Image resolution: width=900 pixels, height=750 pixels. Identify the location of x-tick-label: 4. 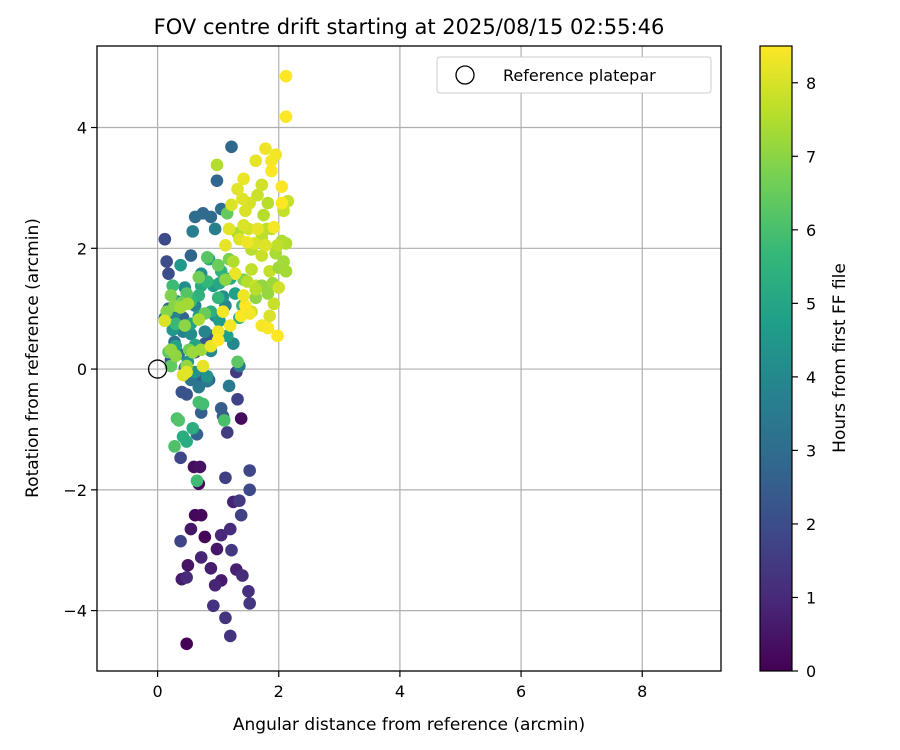
(400, 691).